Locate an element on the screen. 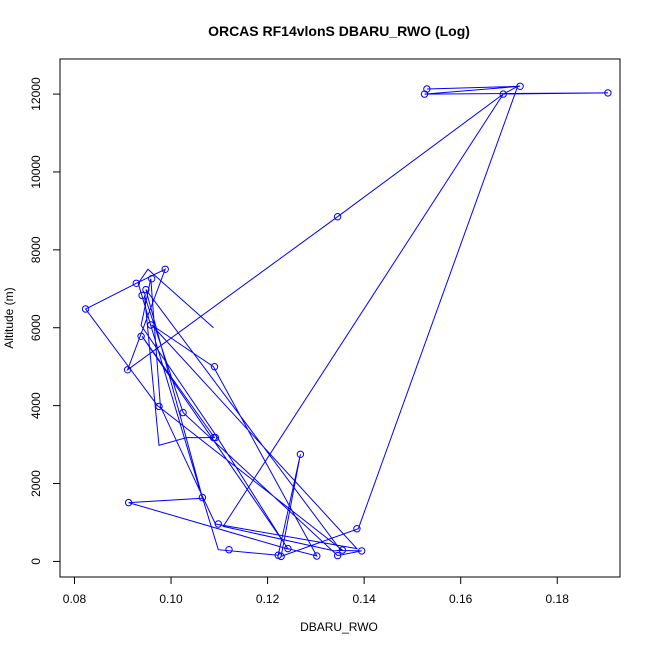 The width and height of the screenshot is (650, 650). y-axis-label: Altitude (m) is located at coordinates (9, 317).